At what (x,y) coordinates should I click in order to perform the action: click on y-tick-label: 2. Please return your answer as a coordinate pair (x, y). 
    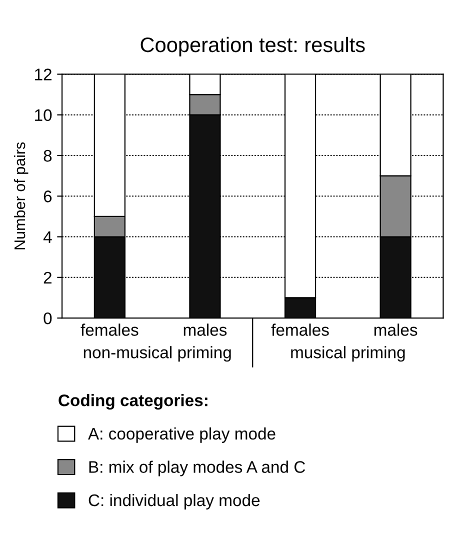
    Looking at the image, I should click on (48, 278).